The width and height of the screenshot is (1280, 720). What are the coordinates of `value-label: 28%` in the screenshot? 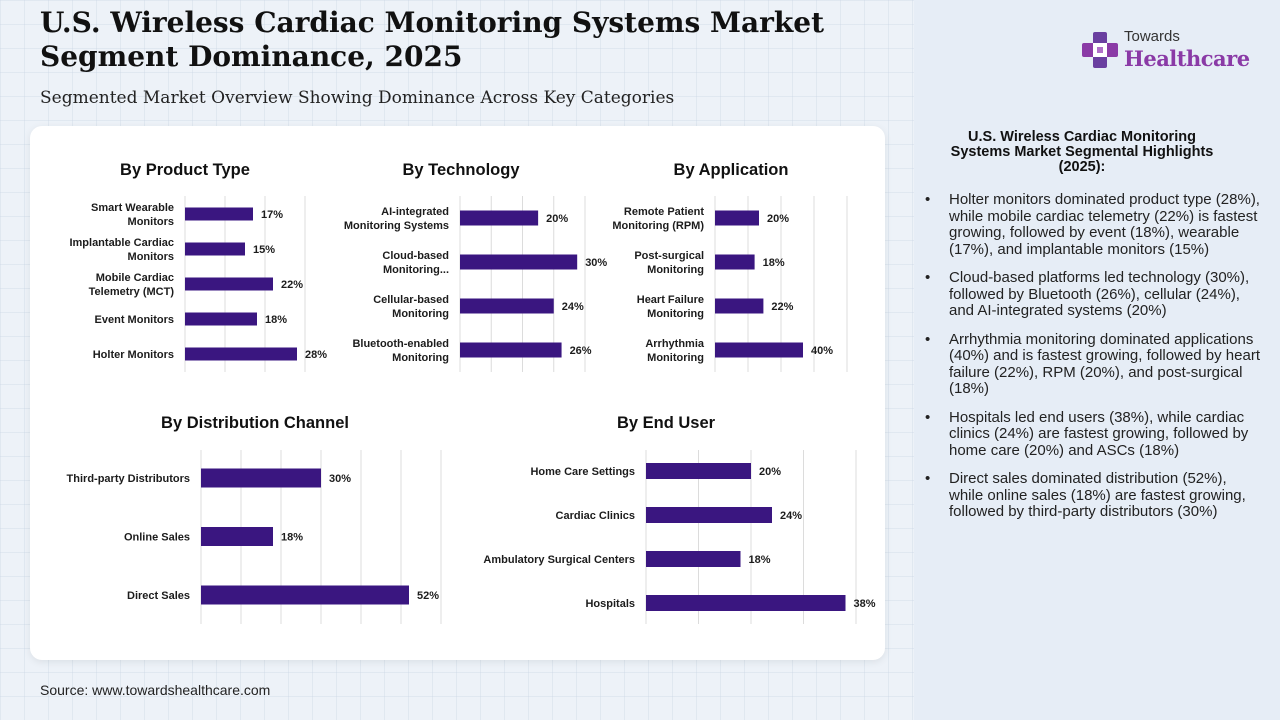 It's located at (316, 355).